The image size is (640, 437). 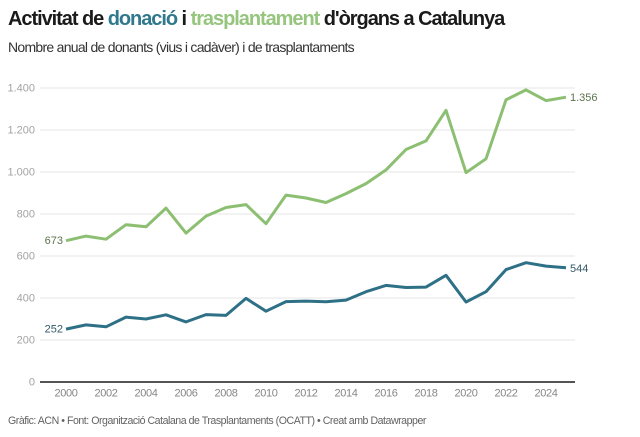 What do you see at coordinates (21, 131) in the screenshot?
I see `svg-text: 1.200` at bounding box center [21, 131].